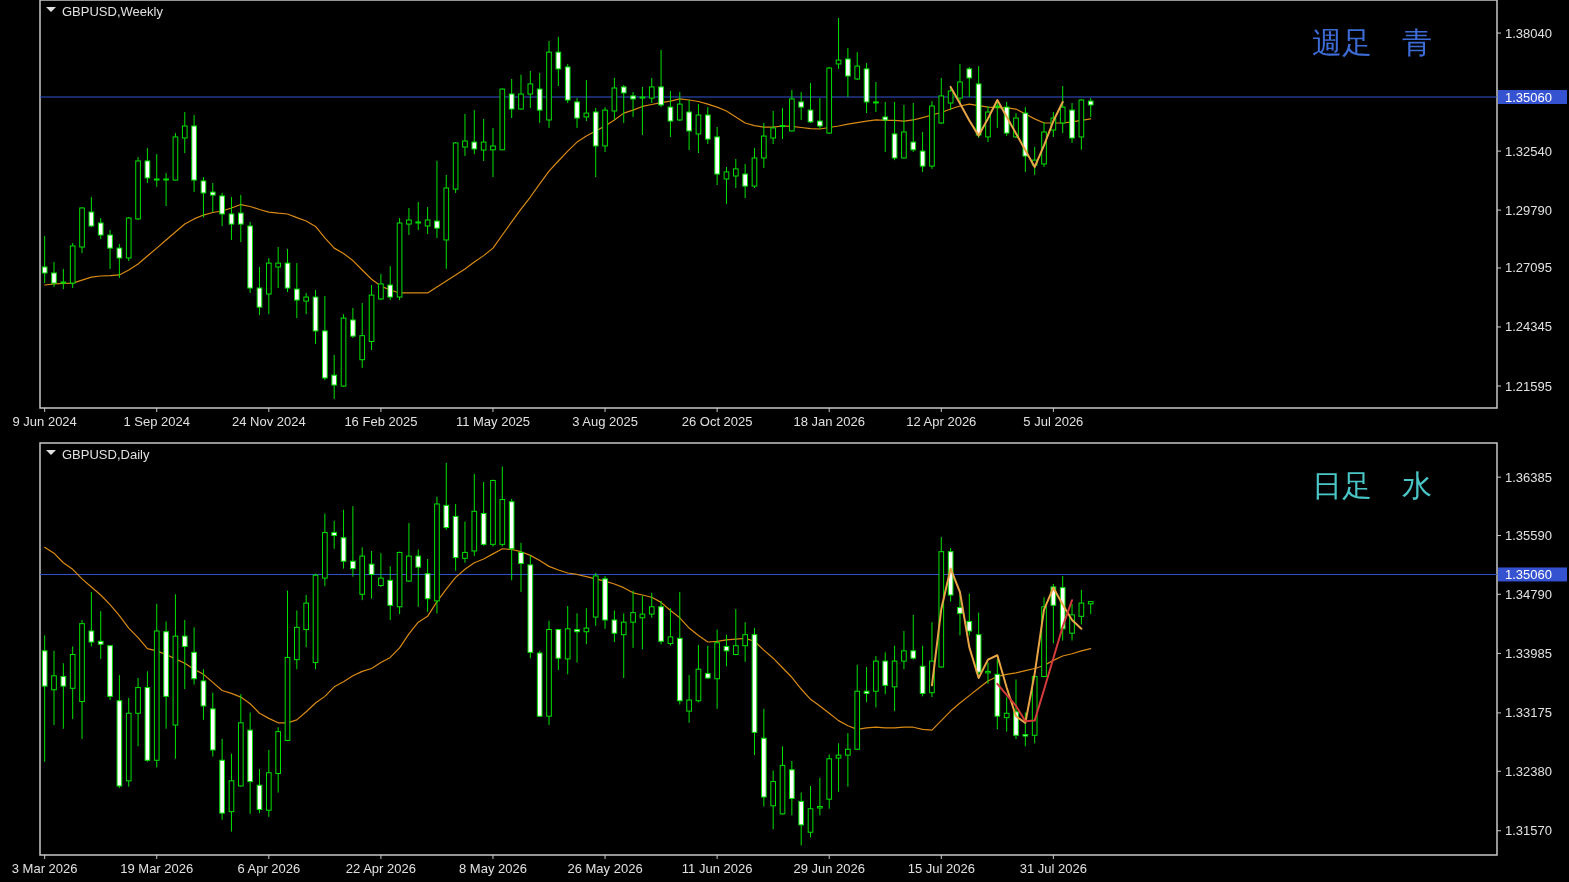 Image resolution: width=1569 pixels, height=882 pixels. I want to click on y-tick-label: 1.24345, so click(1528, 327).